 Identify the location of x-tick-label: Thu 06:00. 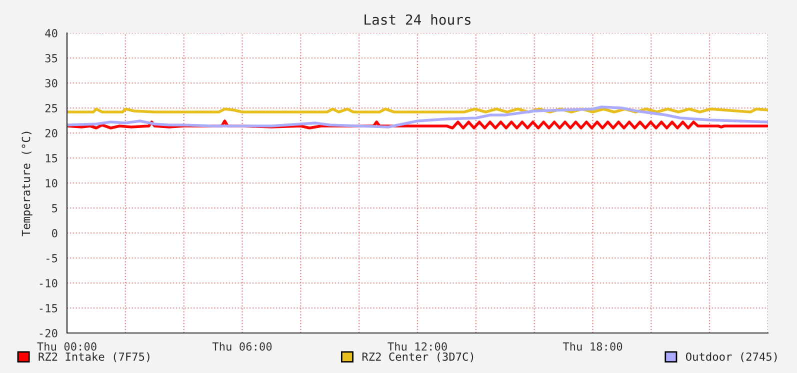
(242, 346).